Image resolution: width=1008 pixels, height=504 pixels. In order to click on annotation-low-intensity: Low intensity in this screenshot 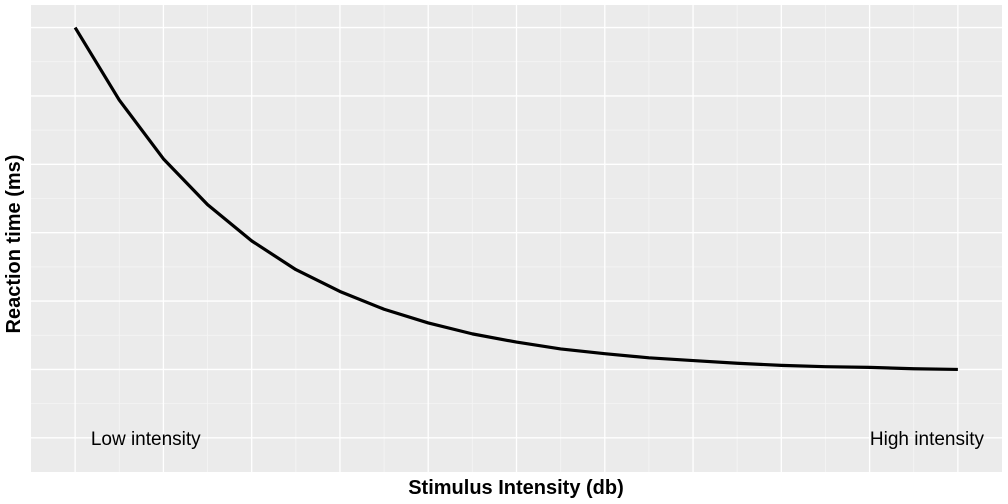, I will do `click(146, 439)`.